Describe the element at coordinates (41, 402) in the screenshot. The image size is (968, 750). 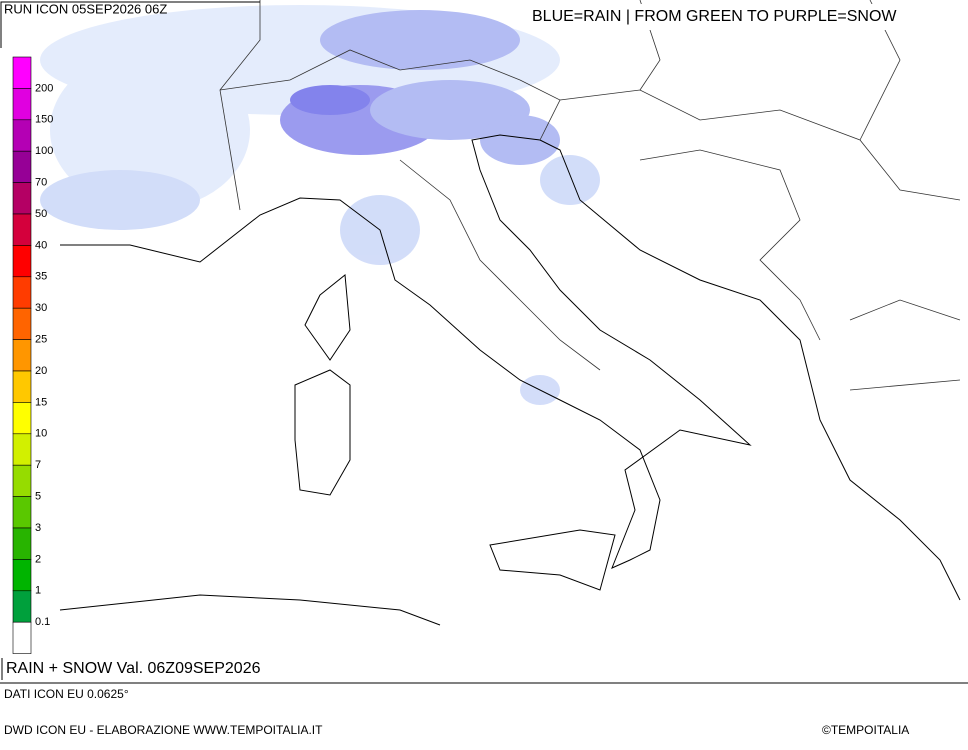
I see `snow-label: 15` at that location.